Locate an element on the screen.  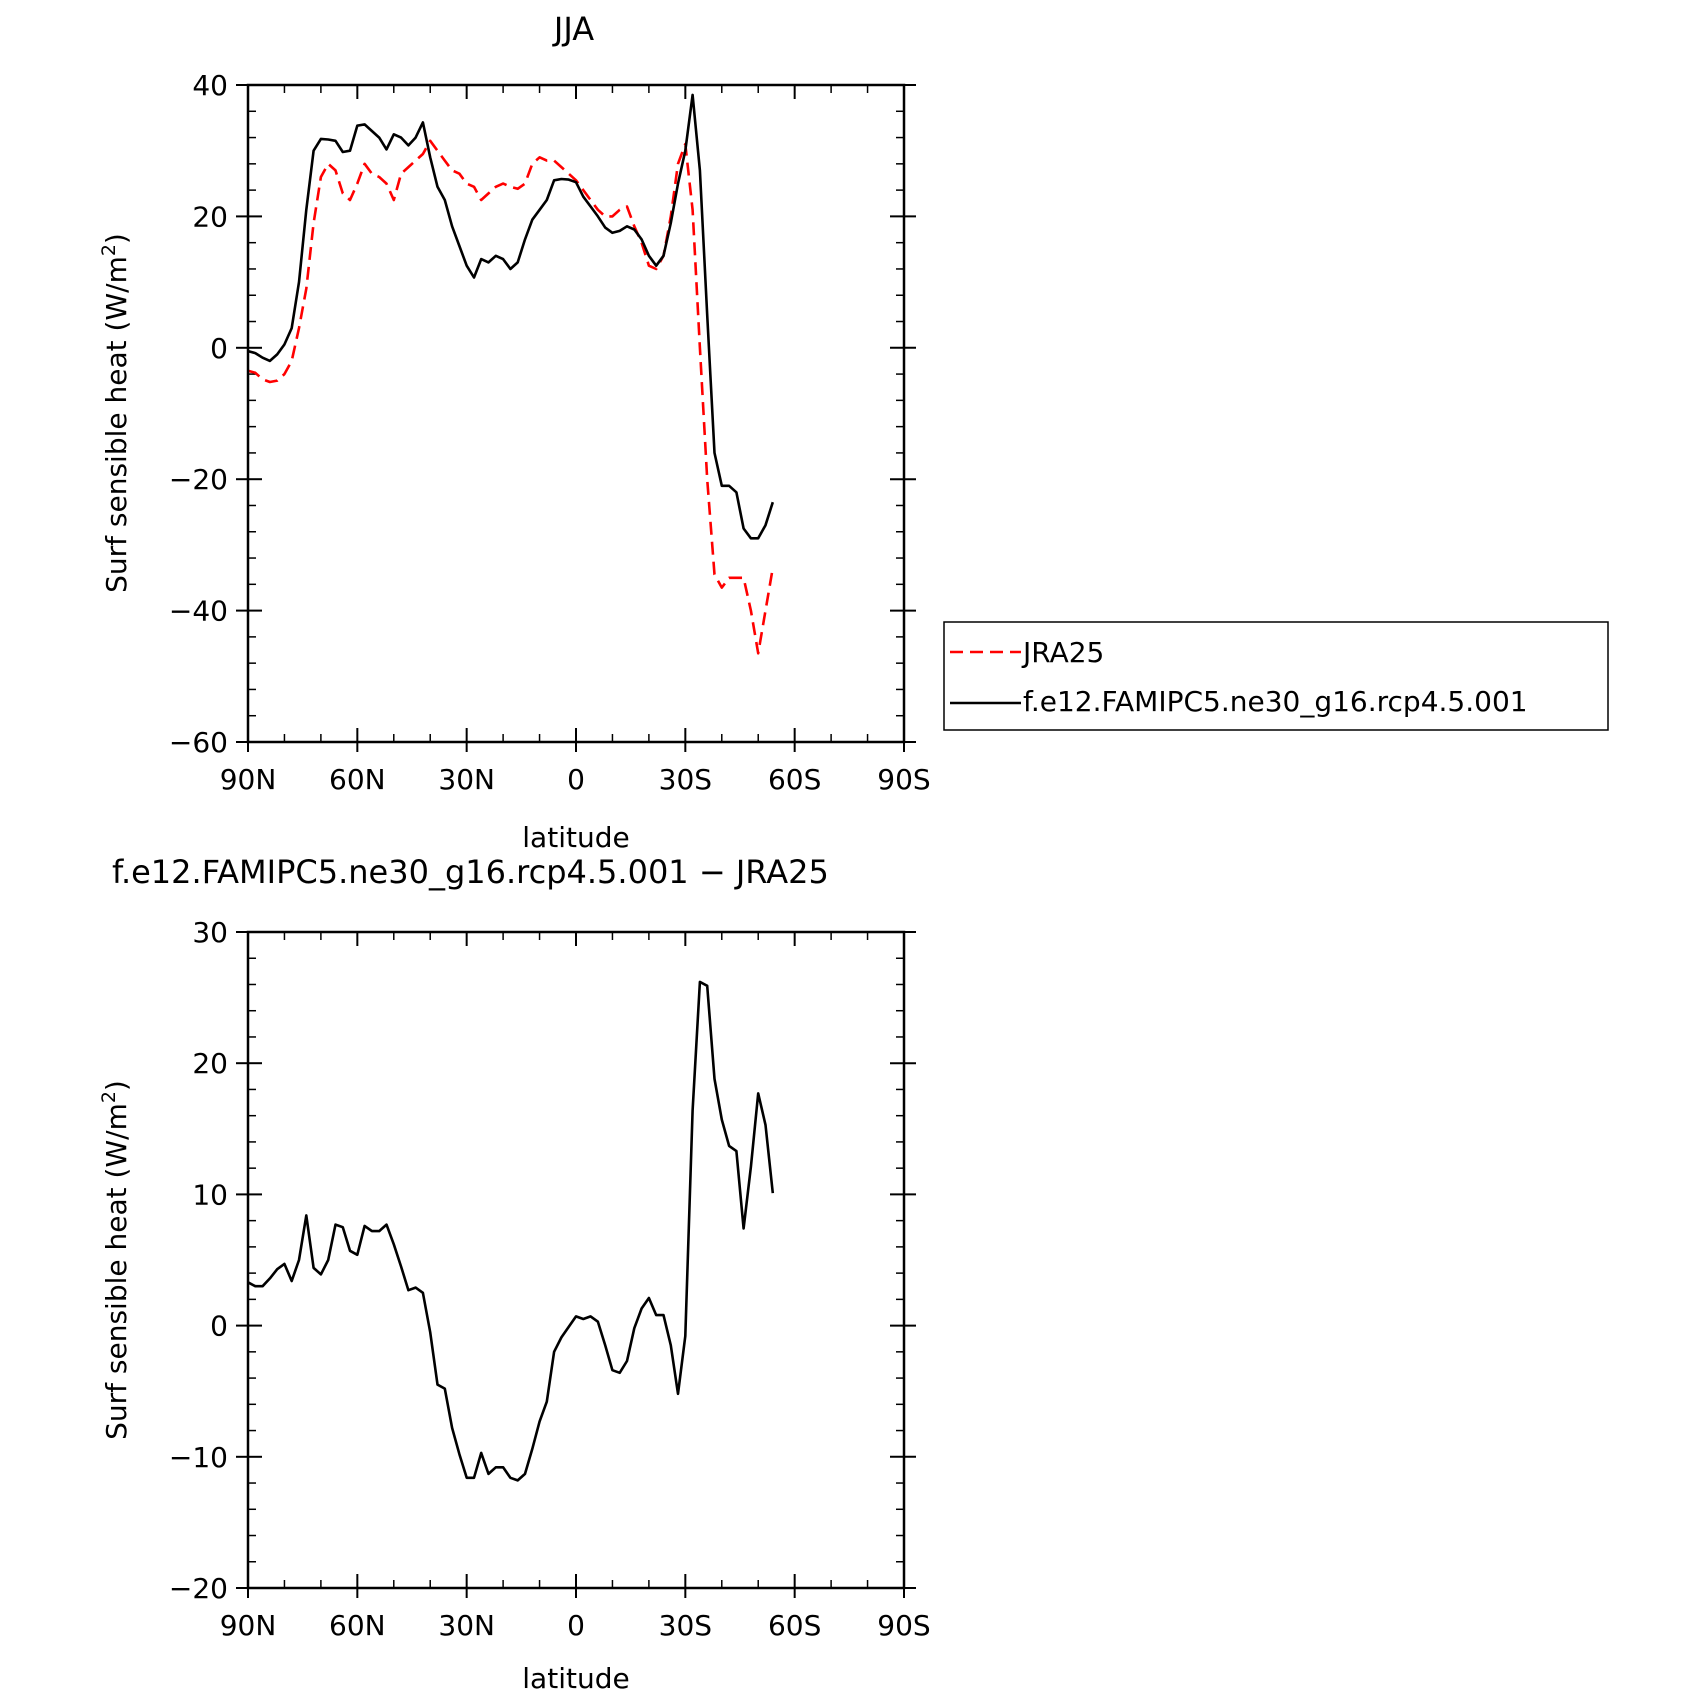
y-tick-label: 30 is located at coordinates (210, 932).